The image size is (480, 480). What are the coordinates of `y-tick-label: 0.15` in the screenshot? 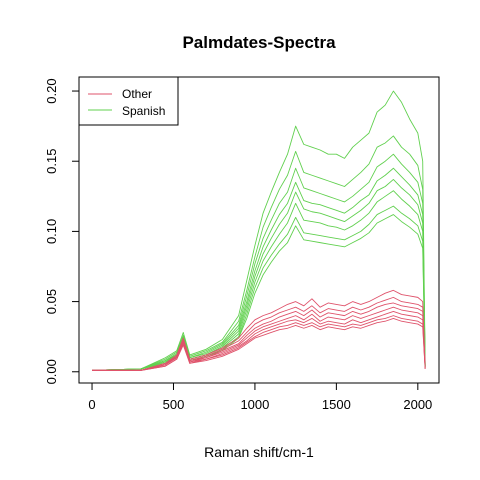 It's located at (51, 161).